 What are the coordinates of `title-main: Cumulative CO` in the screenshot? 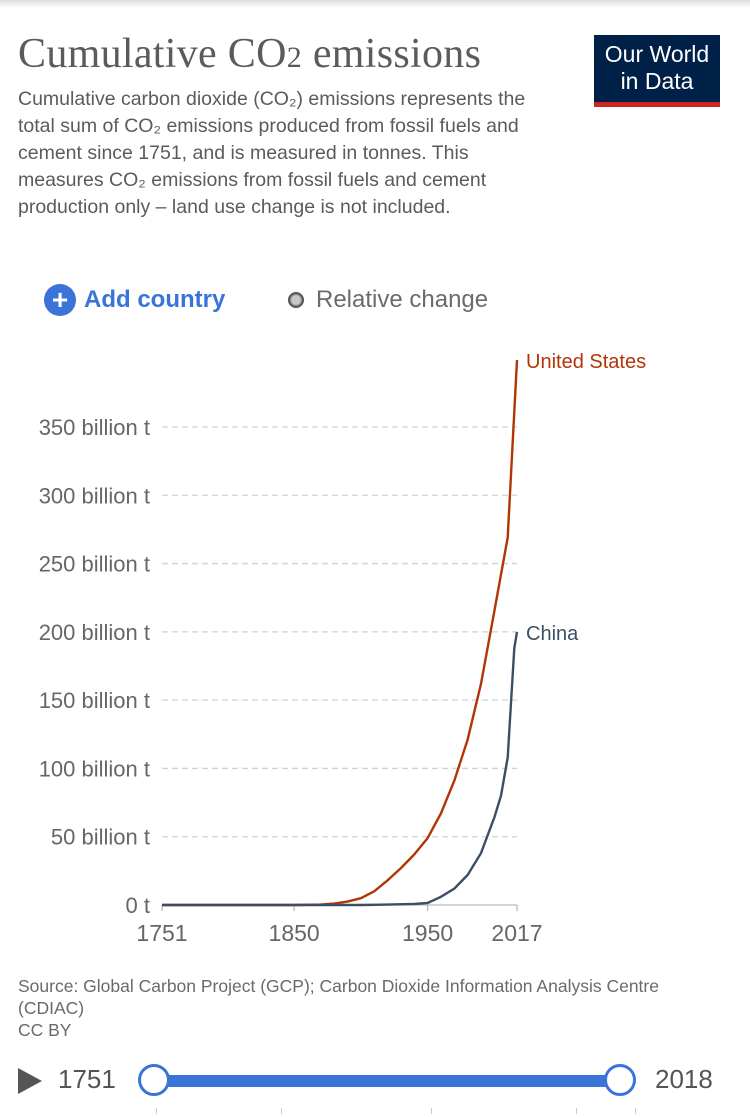 It's located at (152, 54).